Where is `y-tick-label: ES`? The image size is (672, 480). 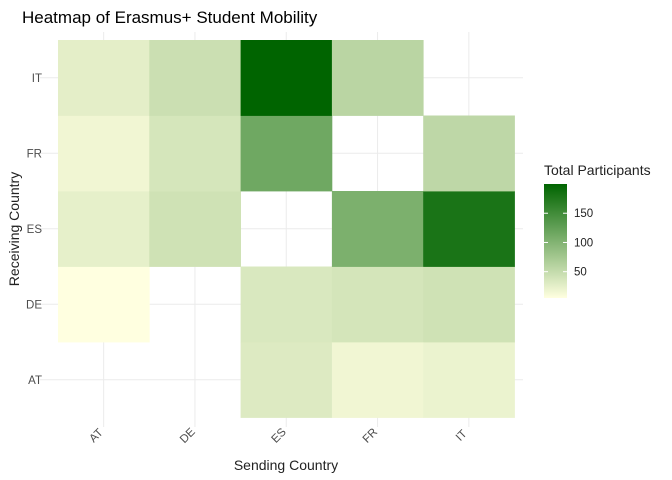
y-tick-label: ES is located at coordinates (35, 230).